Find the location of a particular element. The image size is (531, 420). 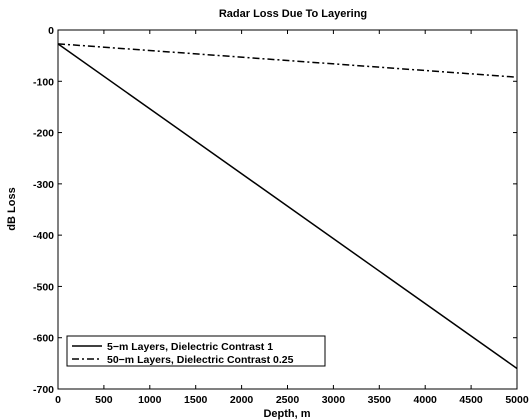

x-tick-label: 2500 is located at coordinates (288, 400).